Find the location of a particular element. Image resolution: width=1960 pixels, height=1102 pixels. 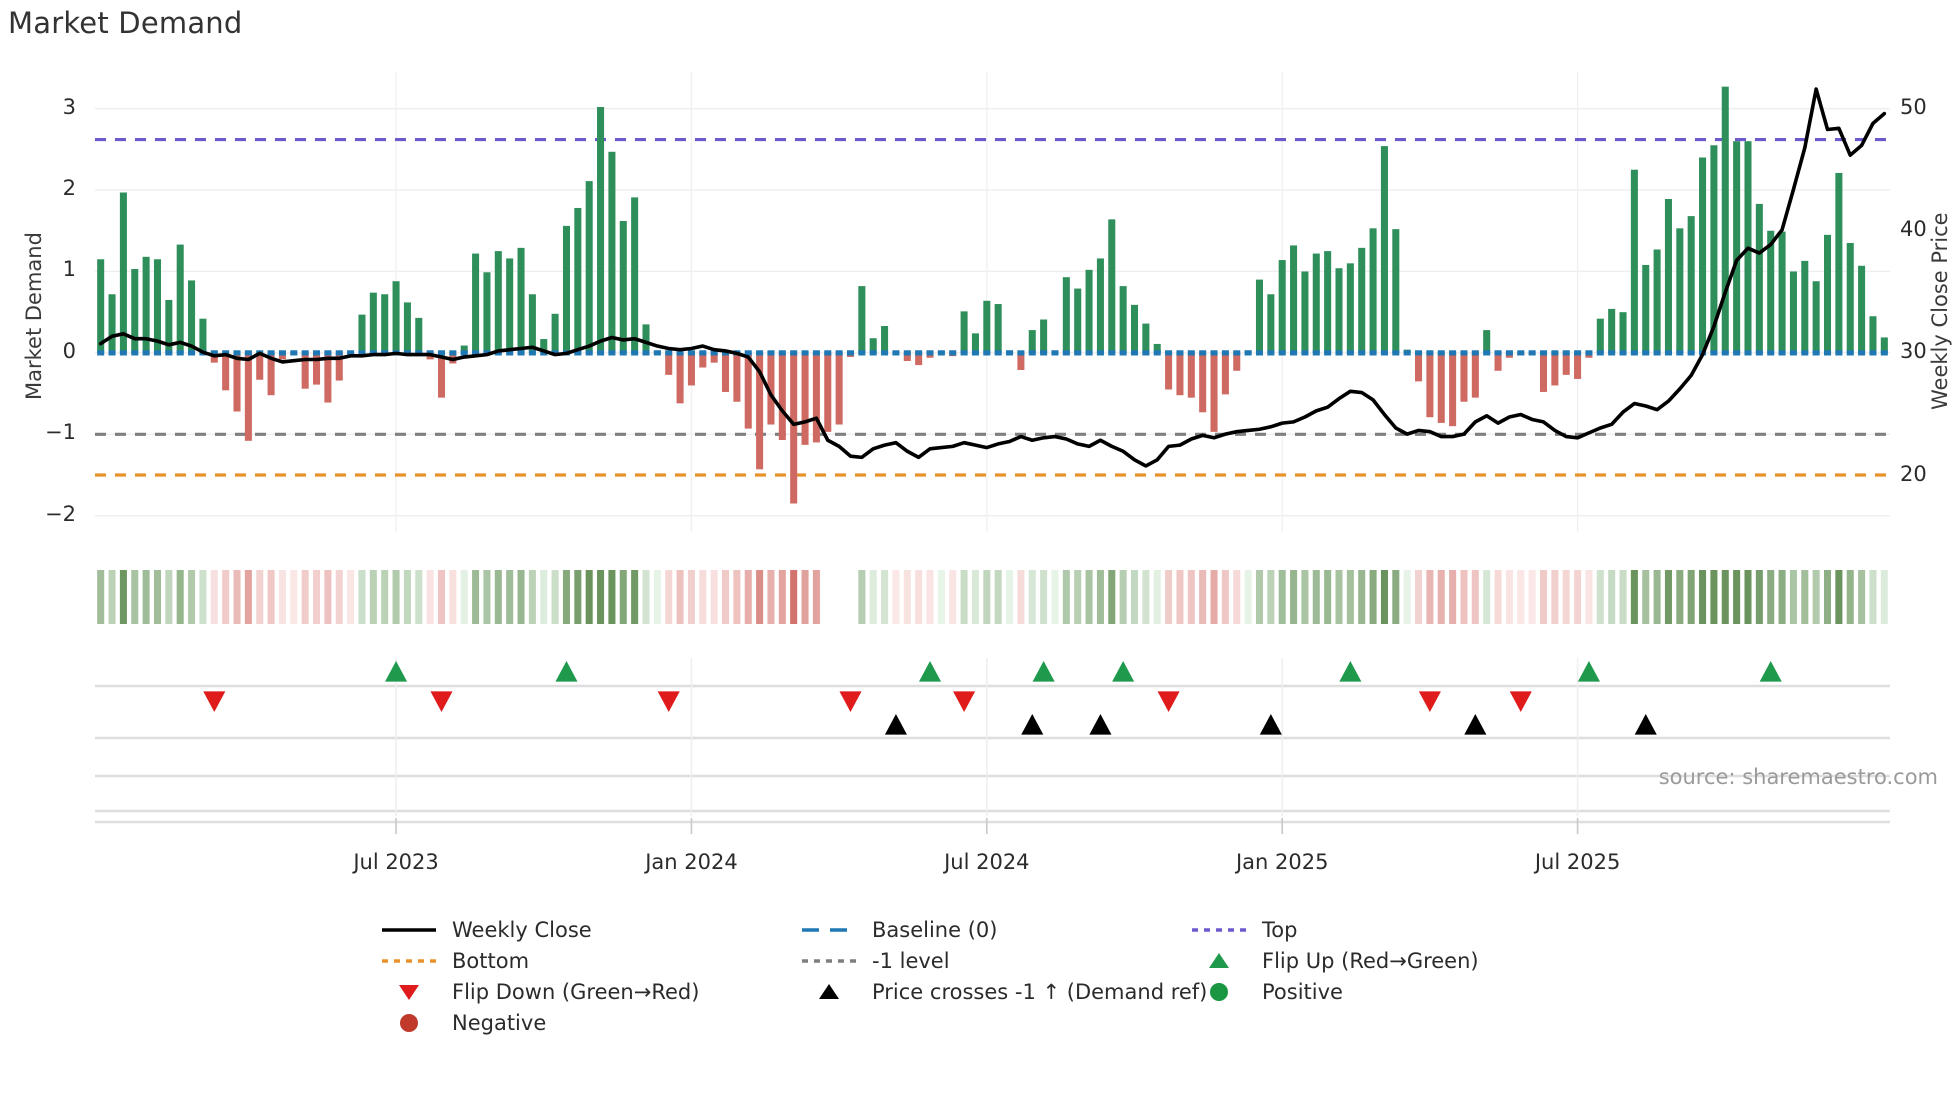

legend-item: Baseline (0) is located at coordinates (898, 930).